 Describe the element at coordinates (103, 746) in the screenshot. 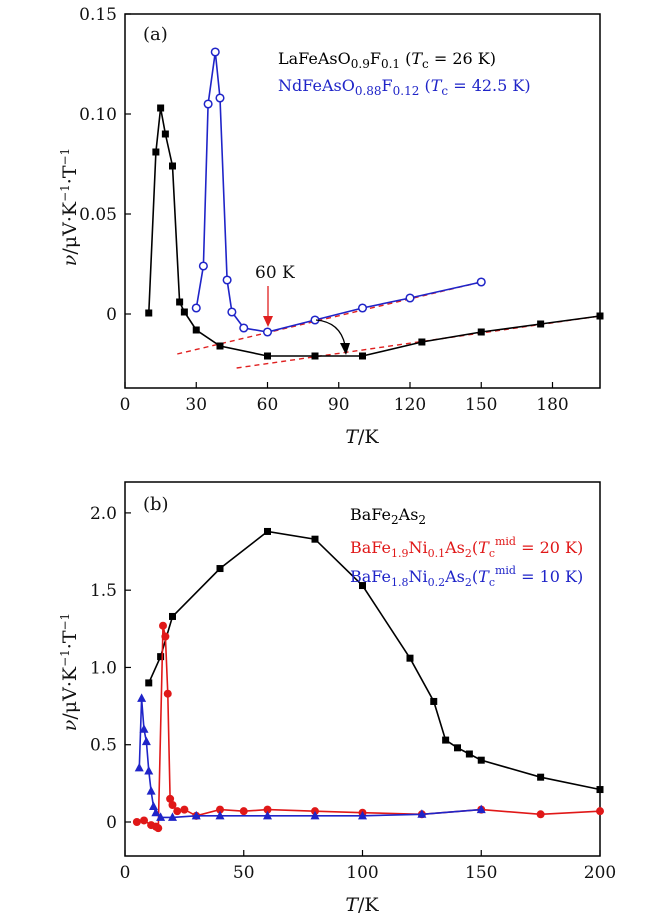

I see `y-tick-label: 0.5` at that location.